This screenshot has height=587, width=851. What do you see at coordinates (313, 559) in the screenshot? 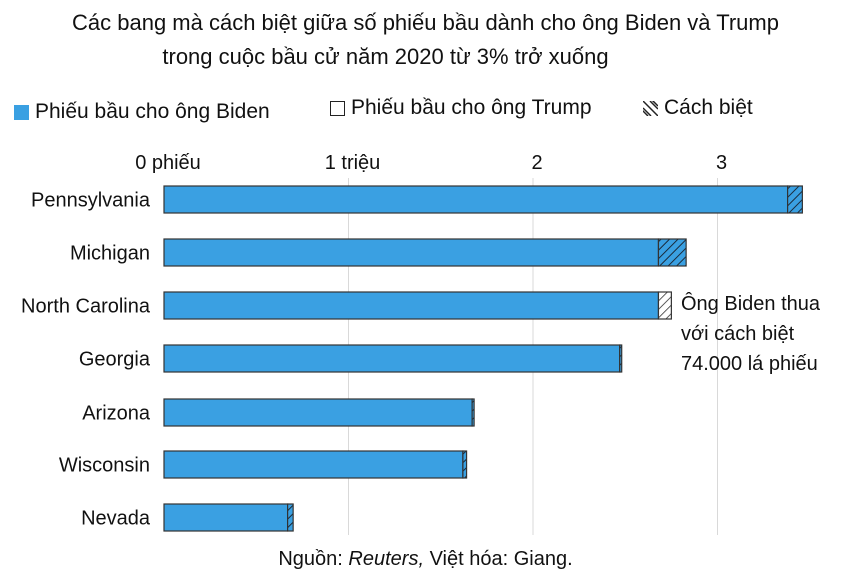
I see `source-prefix: Nguồn:` at bounding box center [313, 559].